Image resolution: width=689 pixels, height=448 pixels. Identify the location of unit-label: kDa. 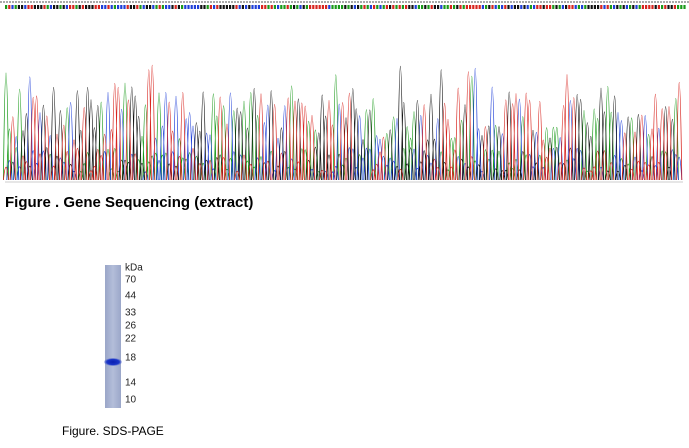
(134, 268).